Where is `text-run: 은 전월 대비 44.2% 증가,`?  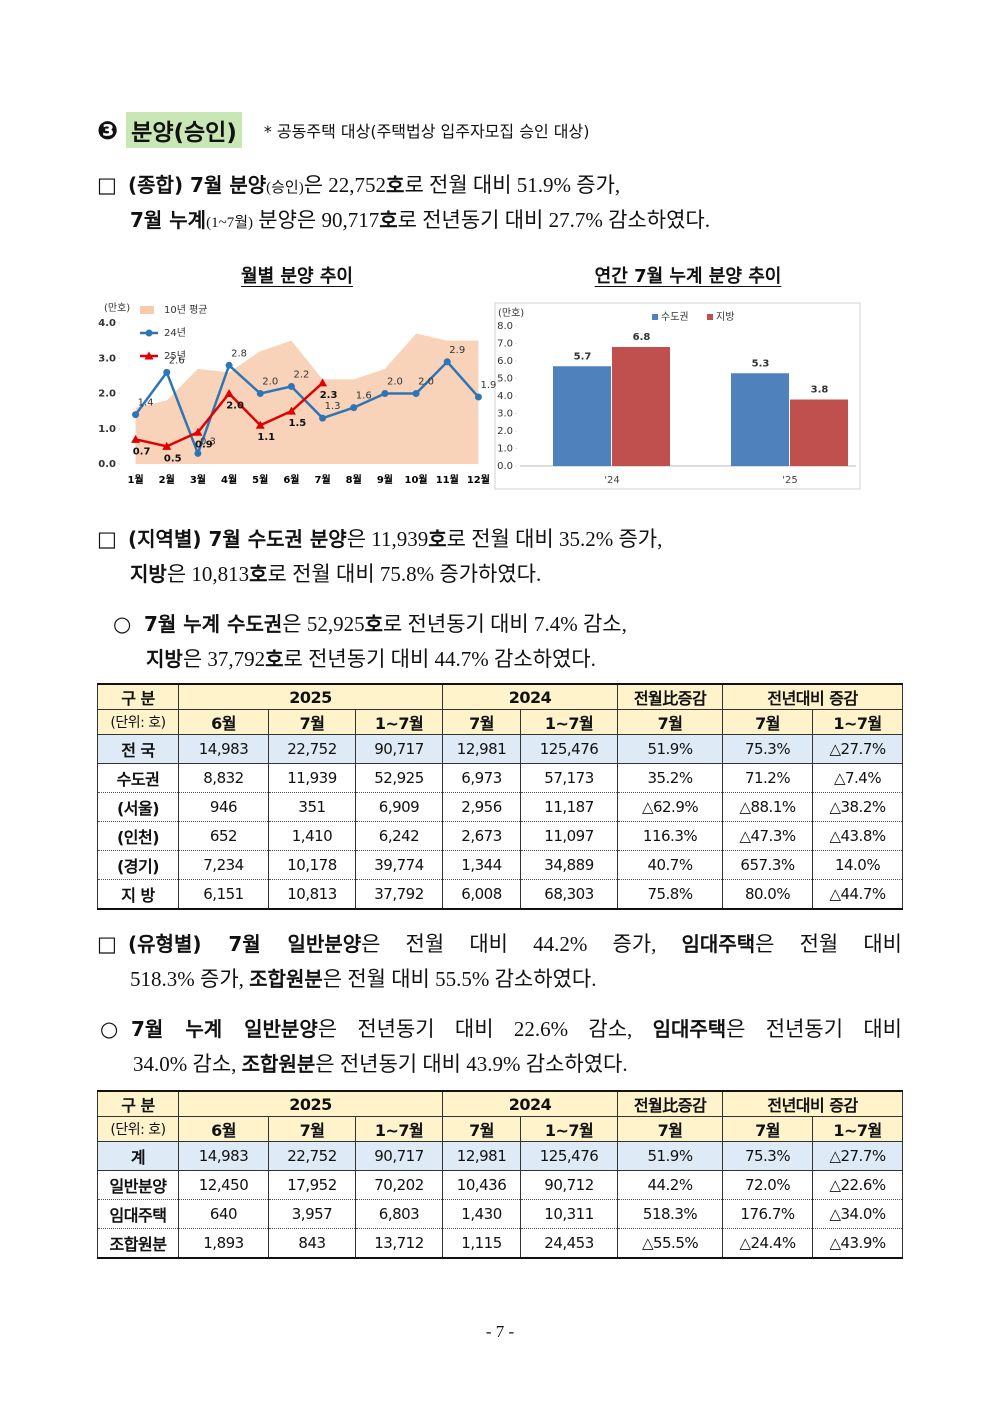
text-run: 은 전월 대비 44.2% 증가, is located at coordinates (521, 944).